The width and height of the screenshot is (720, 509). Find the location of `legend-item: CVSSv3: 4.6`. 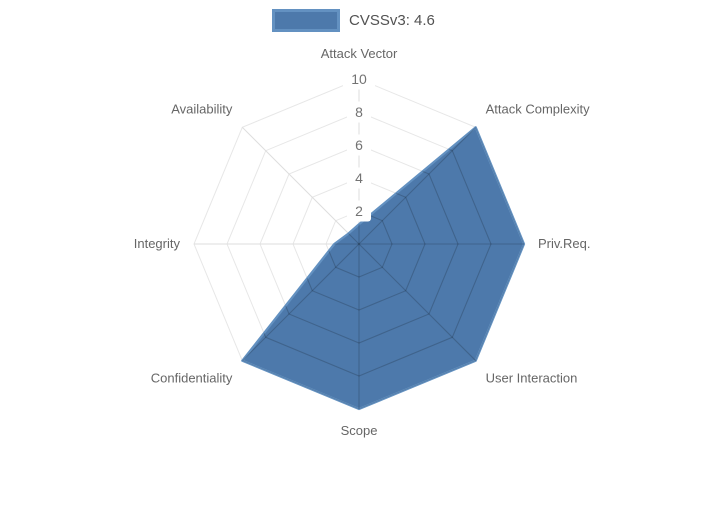

legend-item: CVSSv3: 4.6 is located at coordinates (353, 20).